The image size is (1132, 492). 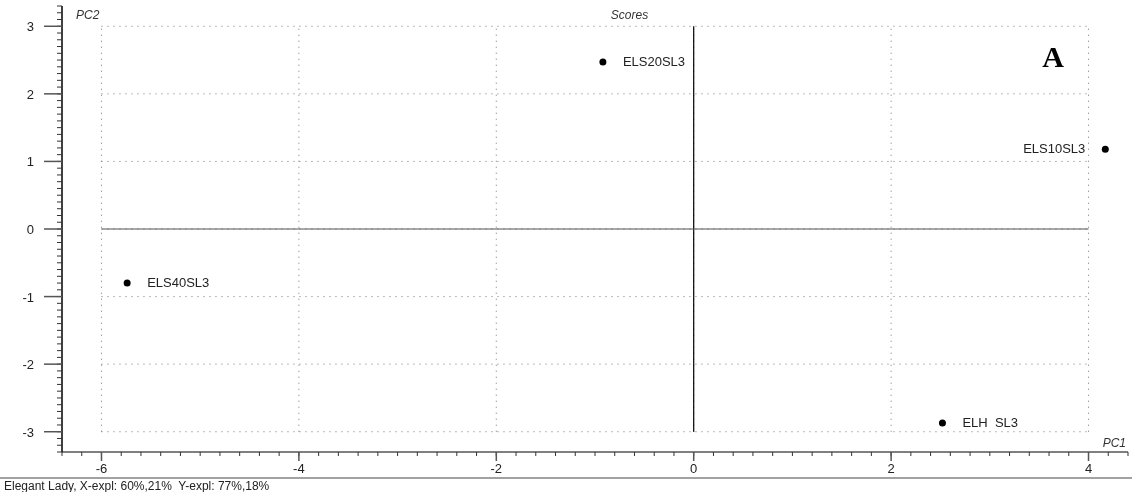 I want to click on series-label: ELH SL3, so click(x=990, y=422).